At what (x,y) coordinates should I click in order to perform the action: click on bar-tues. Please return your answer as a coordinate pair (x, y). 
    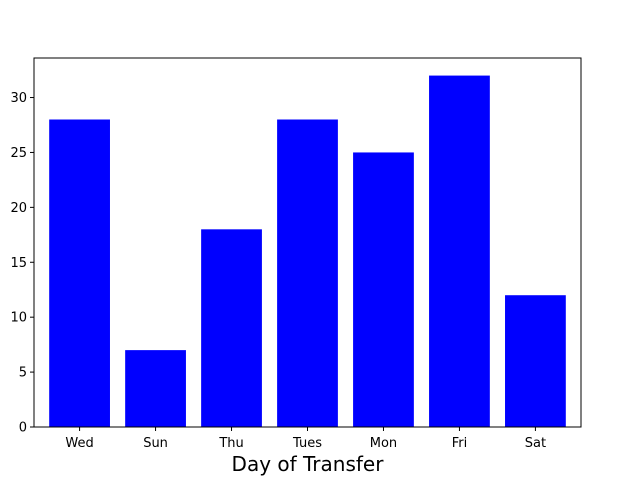
    Looking at the image, I should click on (307, 273).